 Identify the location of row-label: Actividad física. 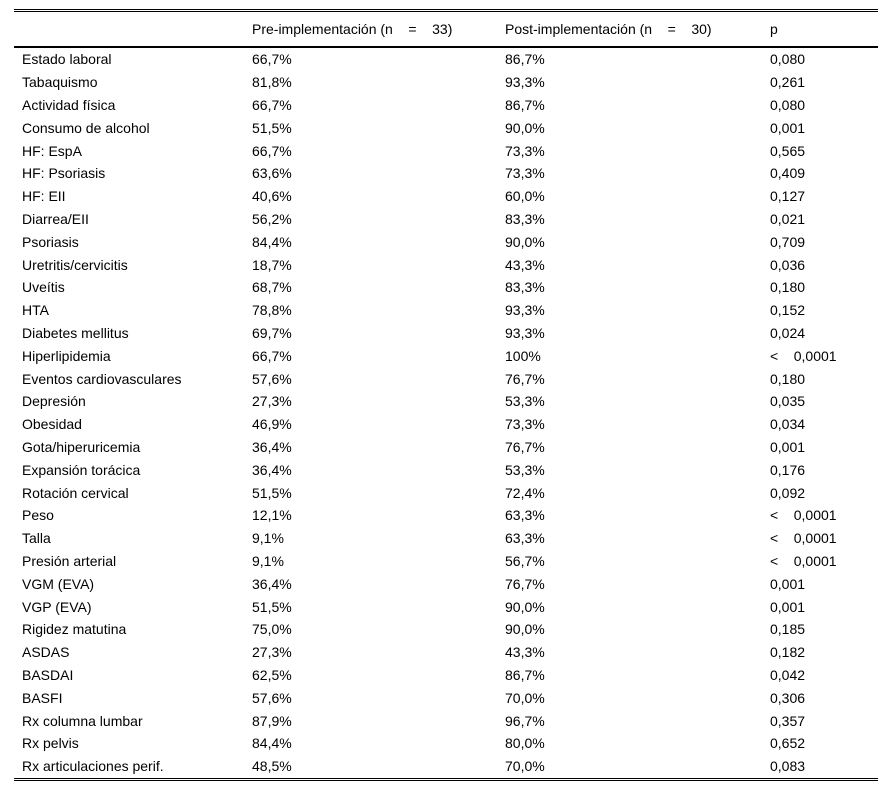
(69, 104).